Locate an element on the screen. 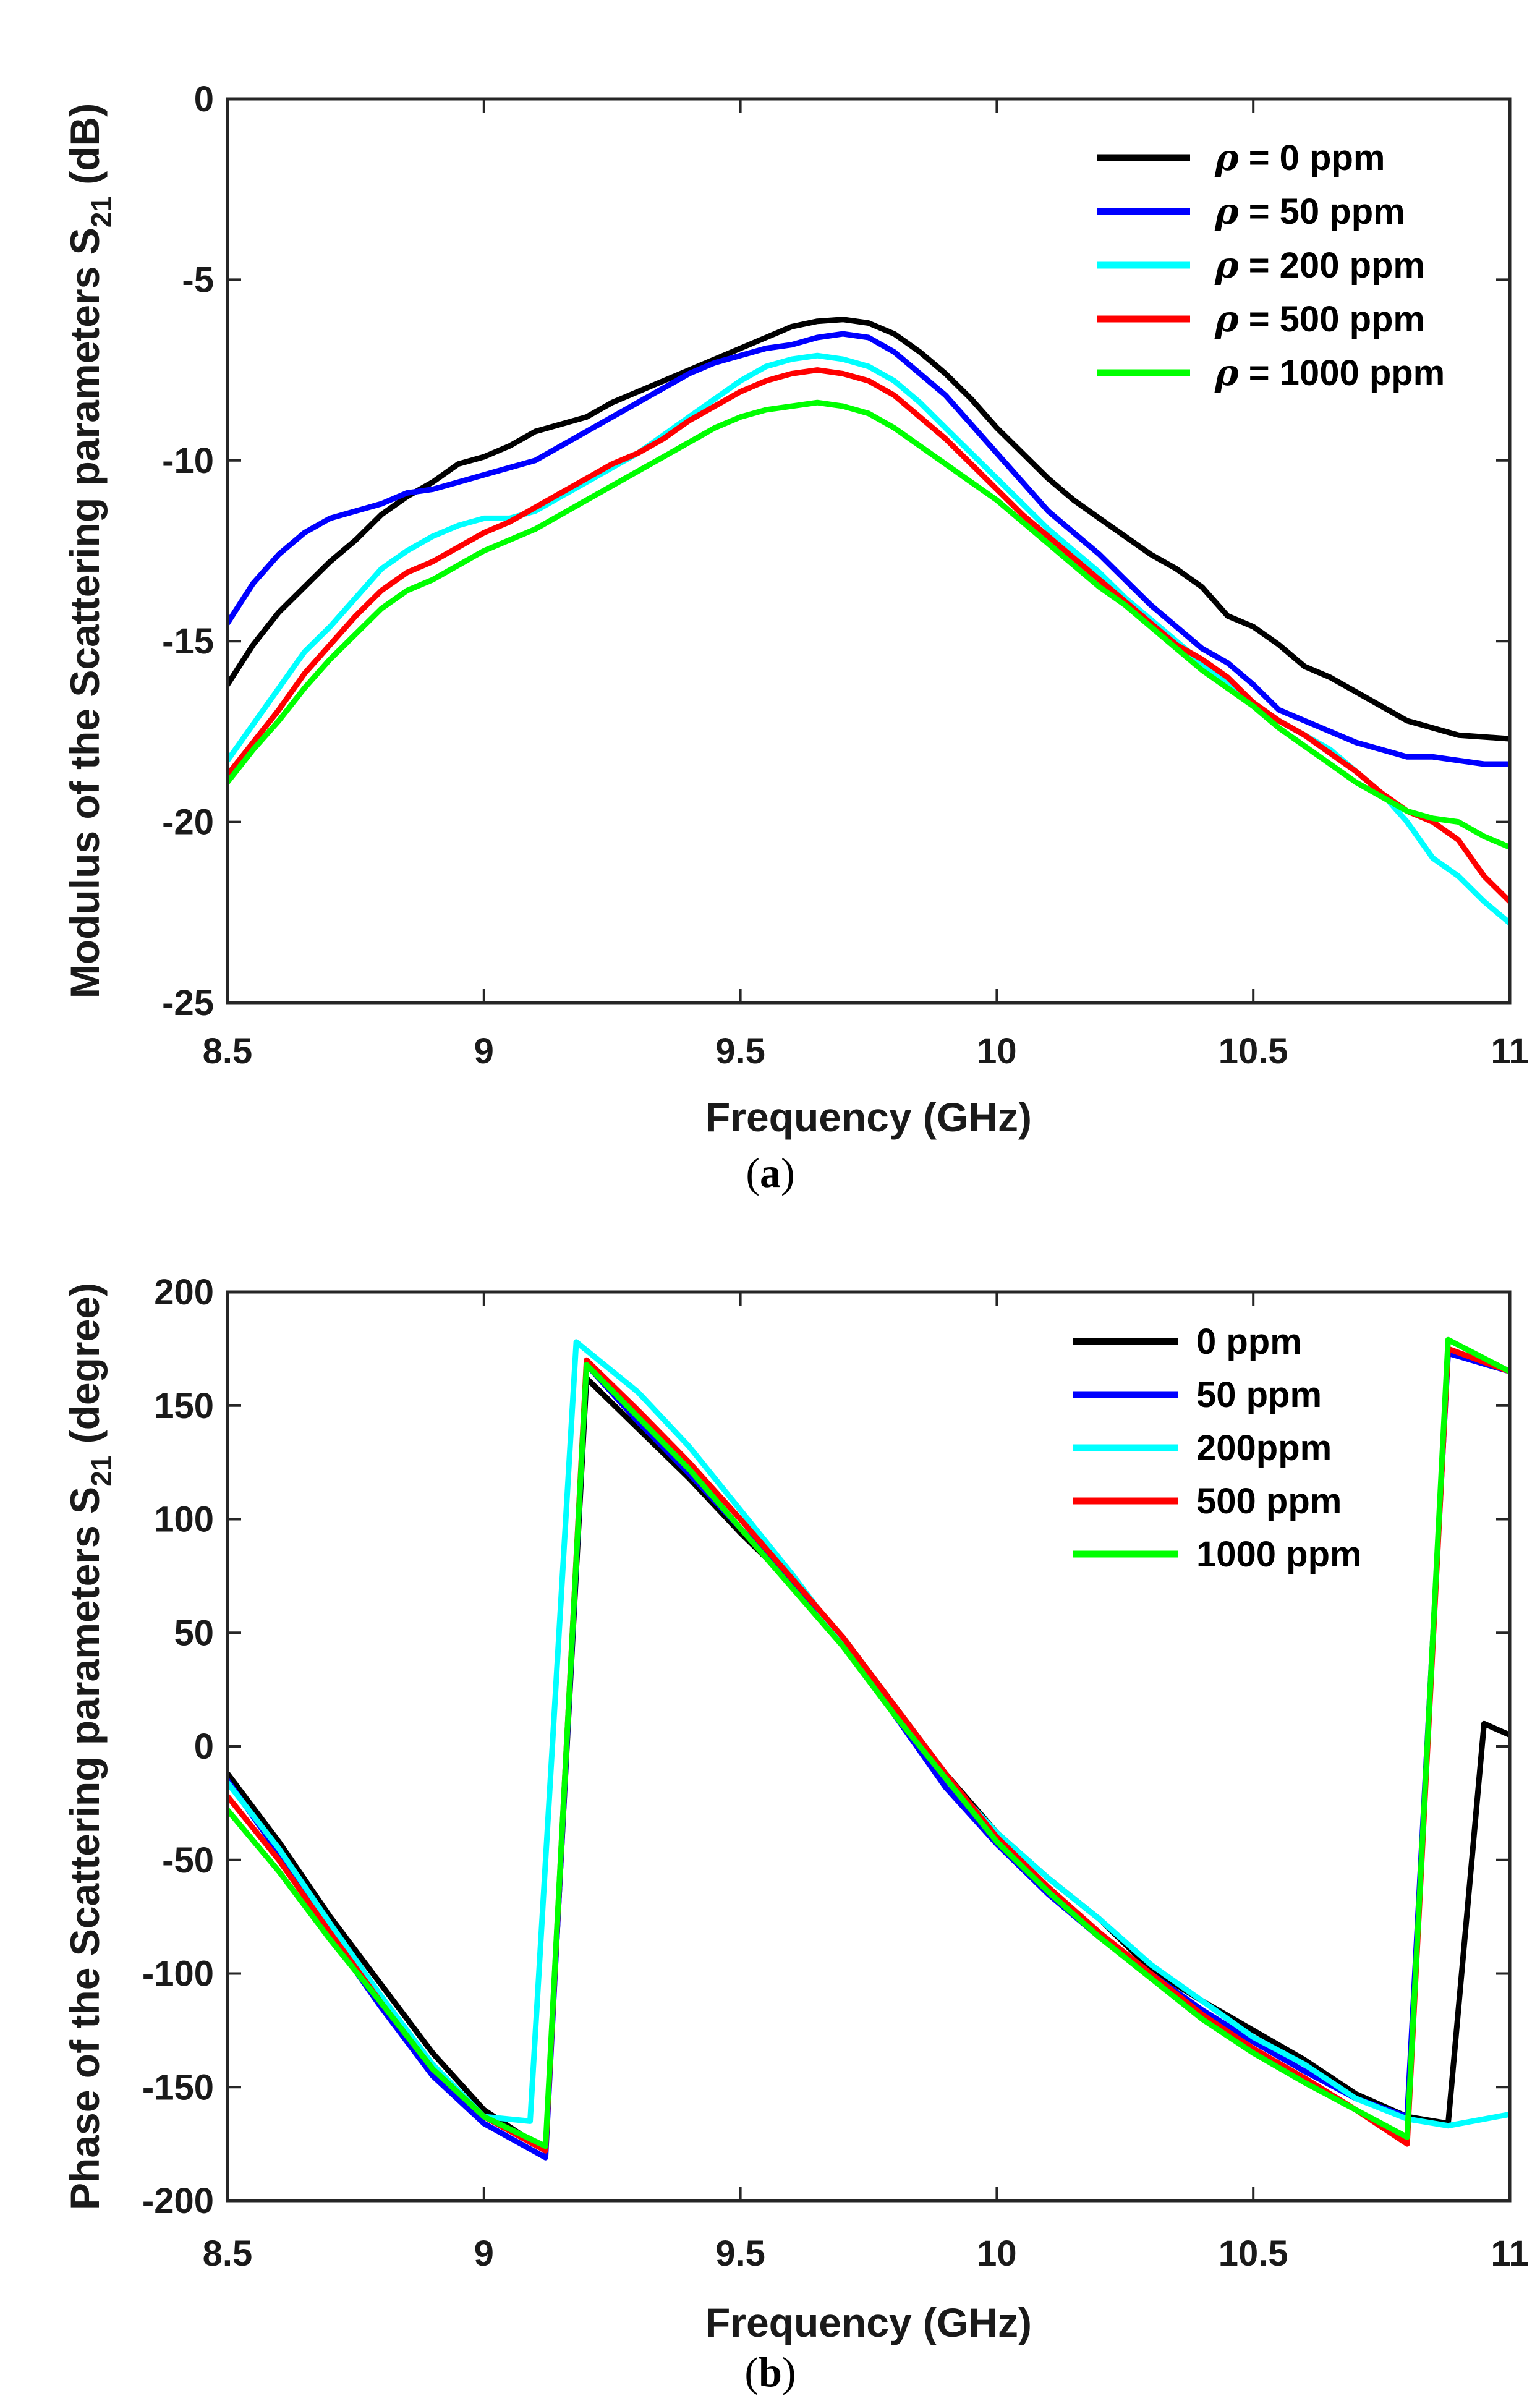  panel-b-caption: (b) is located at coordinates (770, 2371).